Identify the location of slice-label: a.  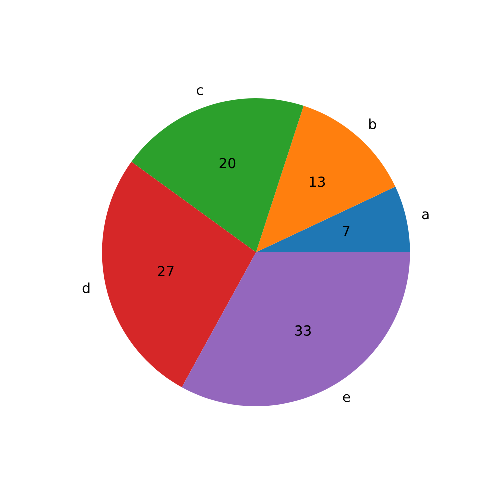
(425, 216).